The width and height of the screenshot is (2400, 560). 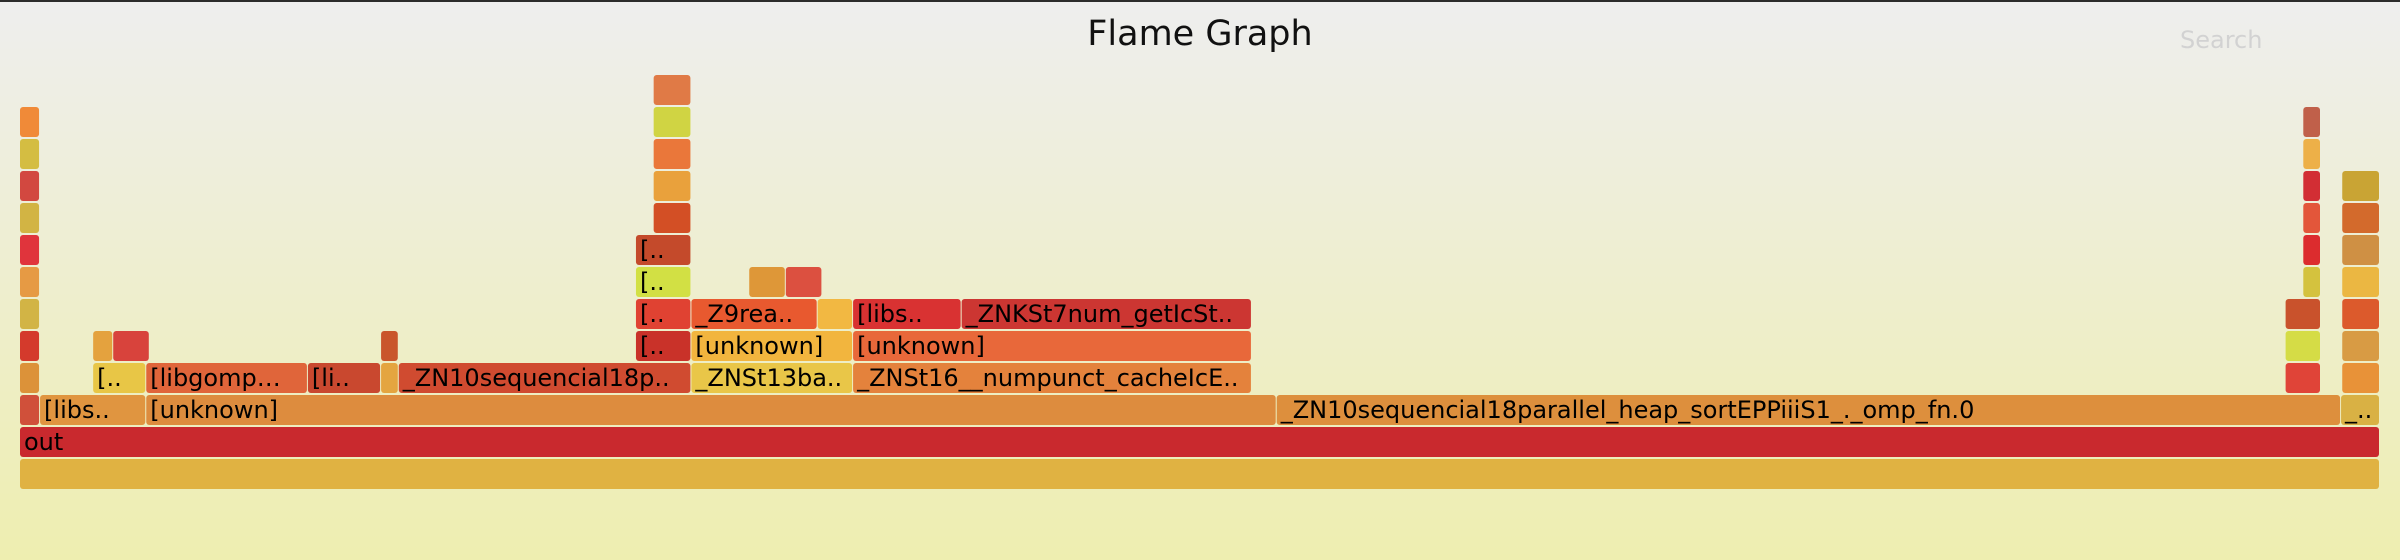 I want to click on flame-frame: [libs.., so click(x=93, y=410).